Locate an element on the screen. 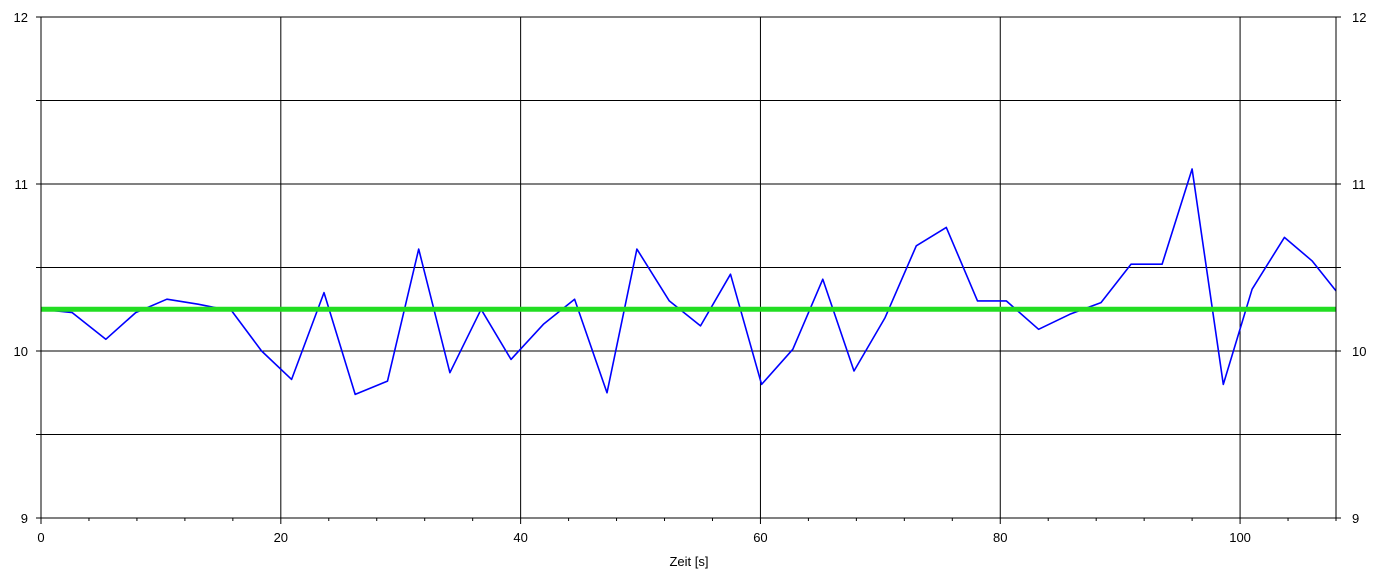 The height and width of the screenshot is (571, 1373). y-tick-label-right: 11 is located at coordinates (1359, 184).